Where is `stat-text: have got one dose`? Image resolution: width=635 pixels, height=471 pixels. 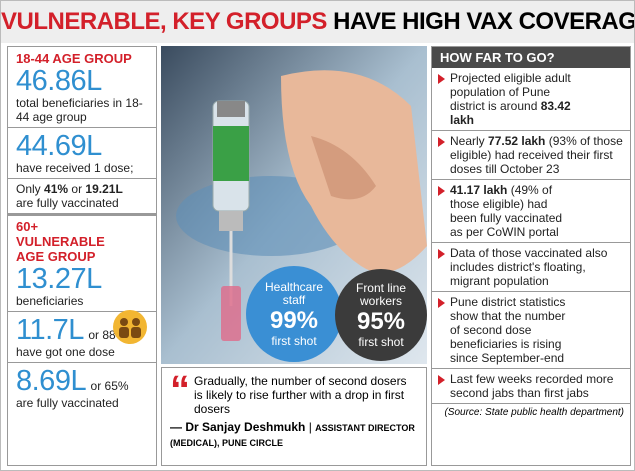 stat-text: have got one dose is located at coordinates (65, 352).